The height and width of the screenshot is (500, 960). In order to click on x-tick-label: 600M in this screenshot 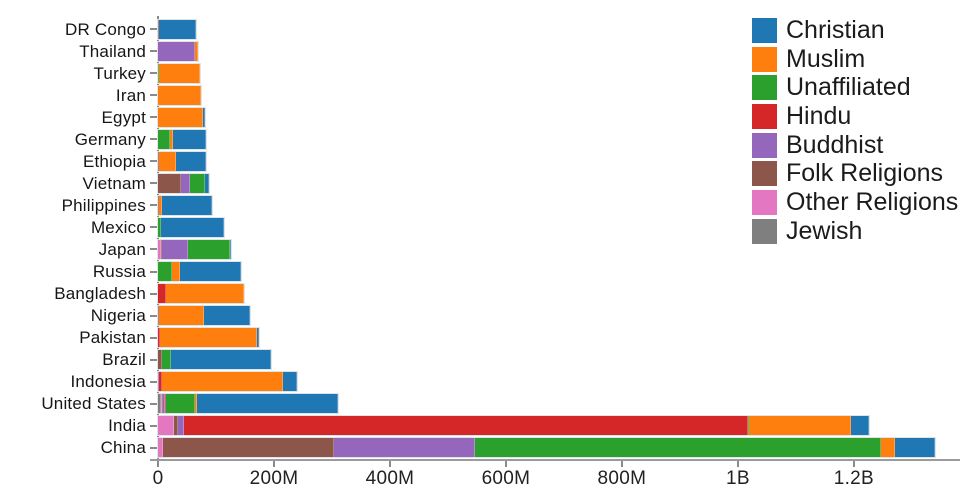, I will do `click(506, 478)`.